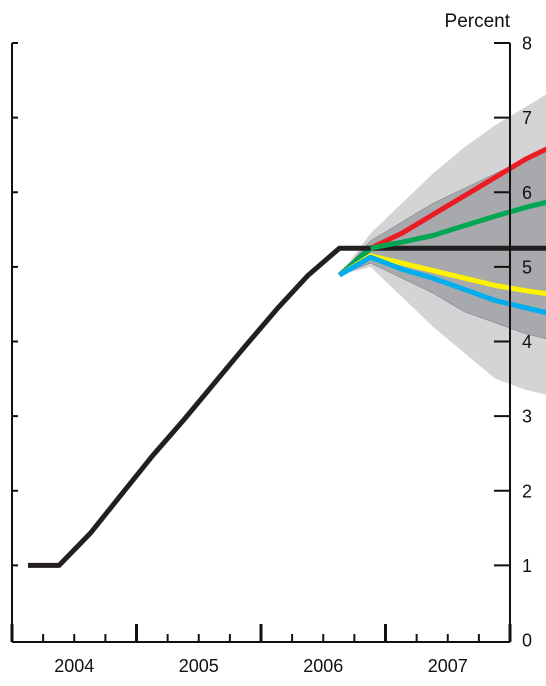  I want to click on y-tick-label: 8, so click(527, 44).